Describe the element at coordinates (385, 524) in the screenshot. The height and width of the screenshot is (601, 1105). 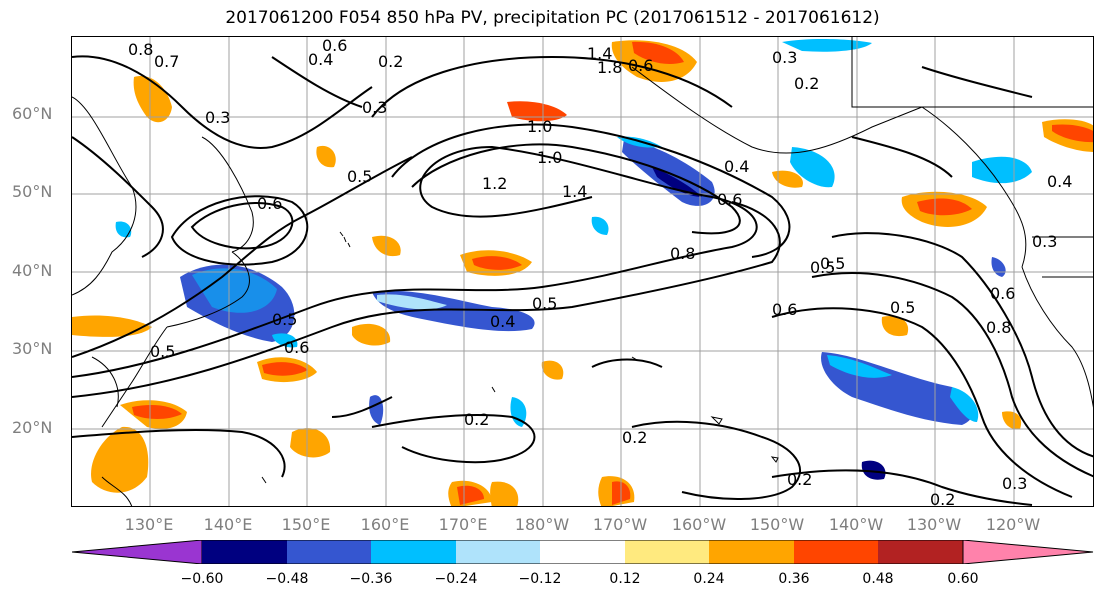
I see `lon-label: 160°E` at that location.